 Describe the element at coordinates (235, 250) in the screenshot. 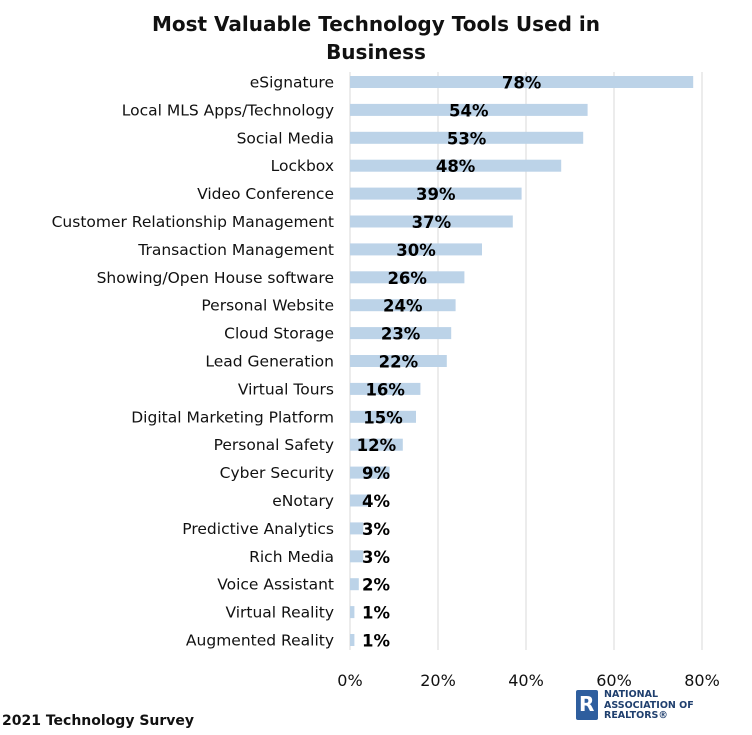

I see `category-label: Transaction Management` at that location.